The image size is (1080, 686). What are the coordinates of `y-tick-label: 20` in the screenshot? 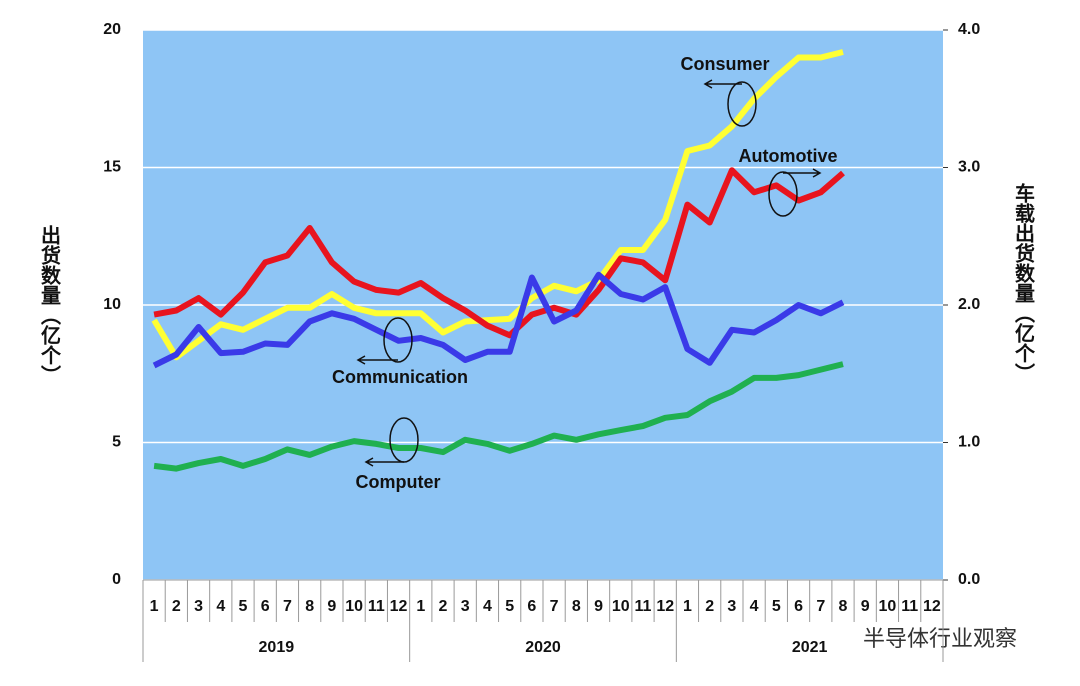 It's located at (112, 29).